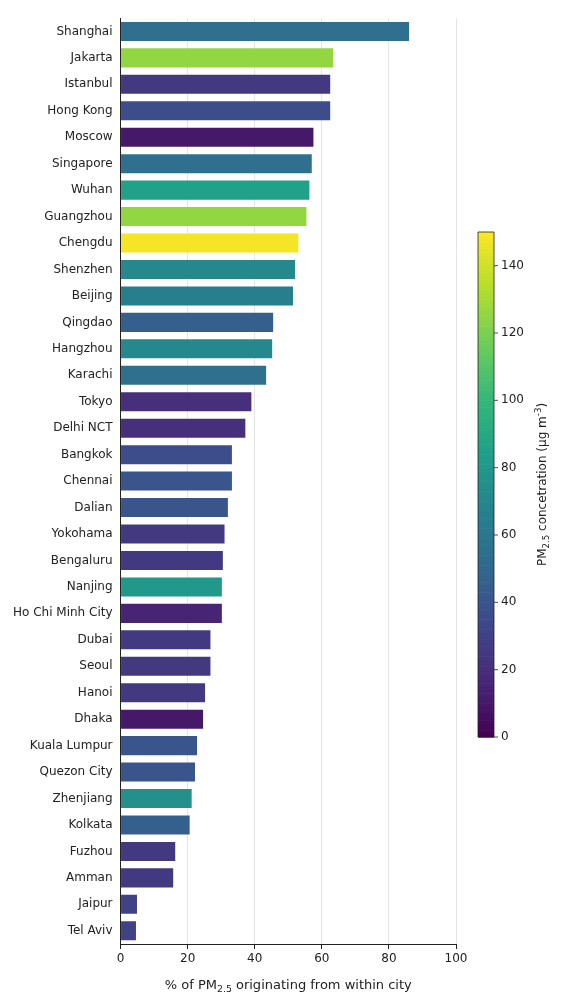 The width and height of the screenshot is (564, 1003). Describe the element at coordinates (88, 480) in the screenshot. I see `y-tick-label: Chennai` at that location.